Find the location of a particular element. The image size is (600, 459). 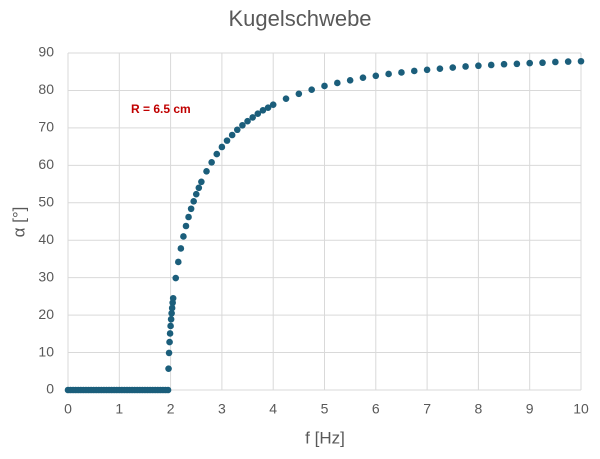

x-tick-label: 8 is located at coordinates (479, 409).